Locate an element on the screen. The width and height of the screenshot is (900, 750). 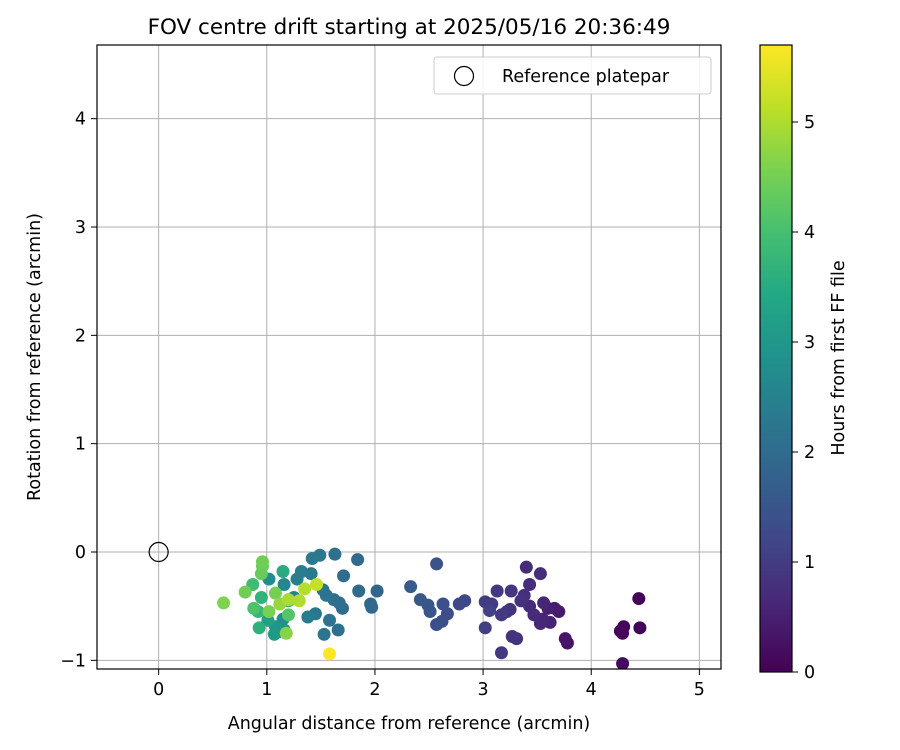
x-axis-label: Angular distance from reference (arcmin) is located at coordinates (409, 724).